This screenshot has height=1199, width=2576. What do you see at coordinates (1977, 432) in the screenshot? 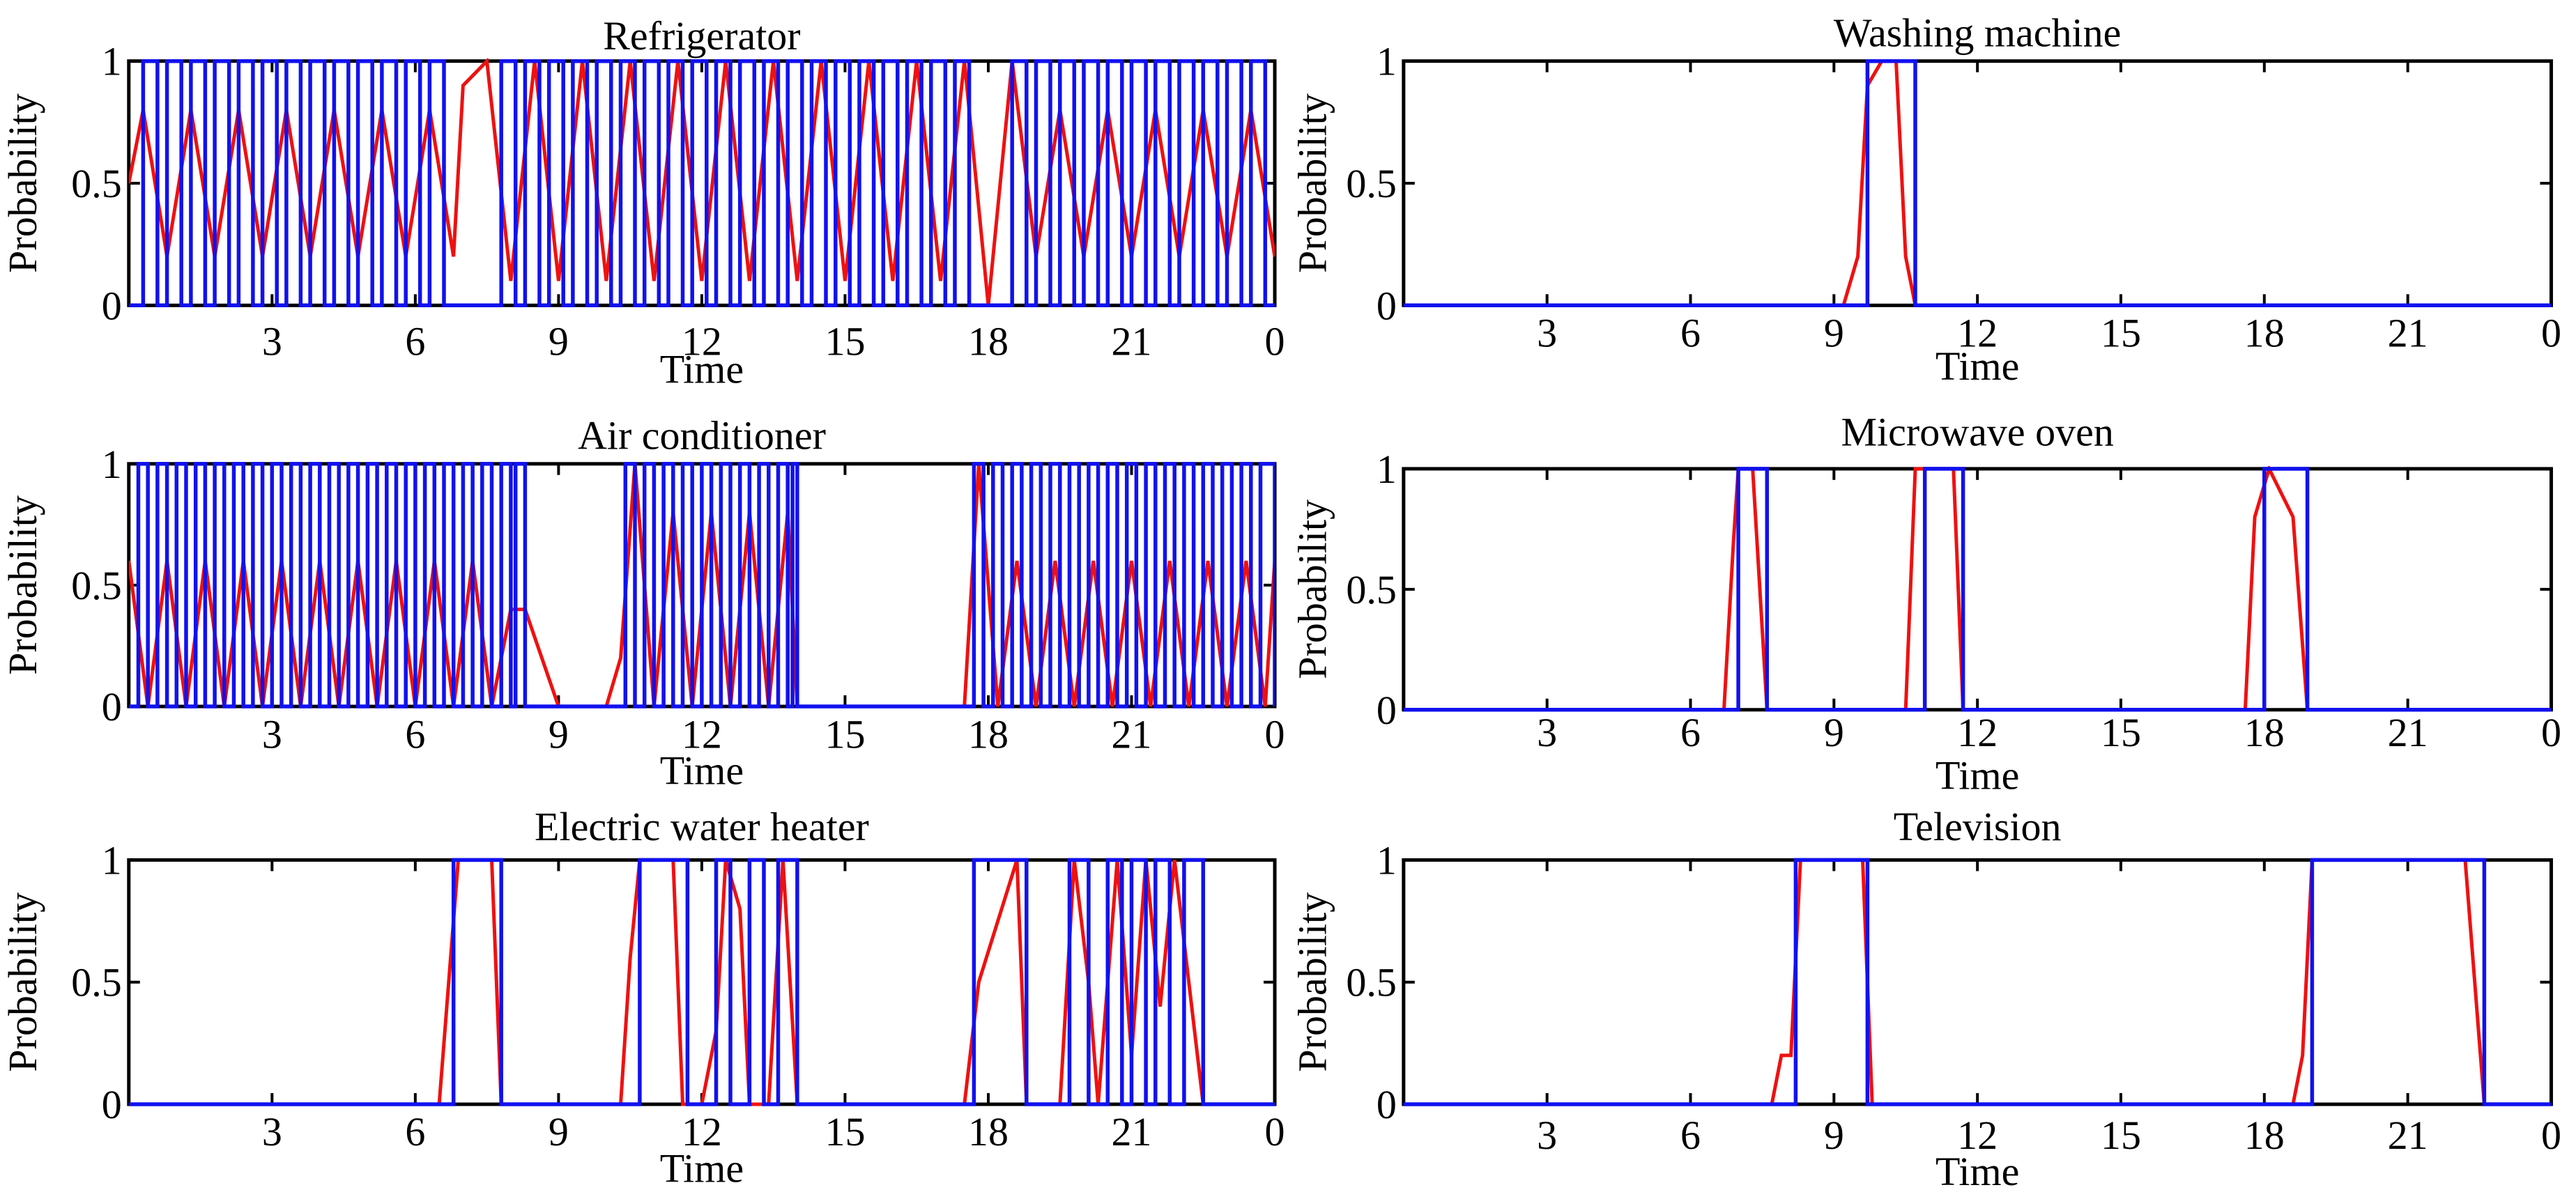
I see `chart-title: Microwave oven` at bounding box center [1977, 432].